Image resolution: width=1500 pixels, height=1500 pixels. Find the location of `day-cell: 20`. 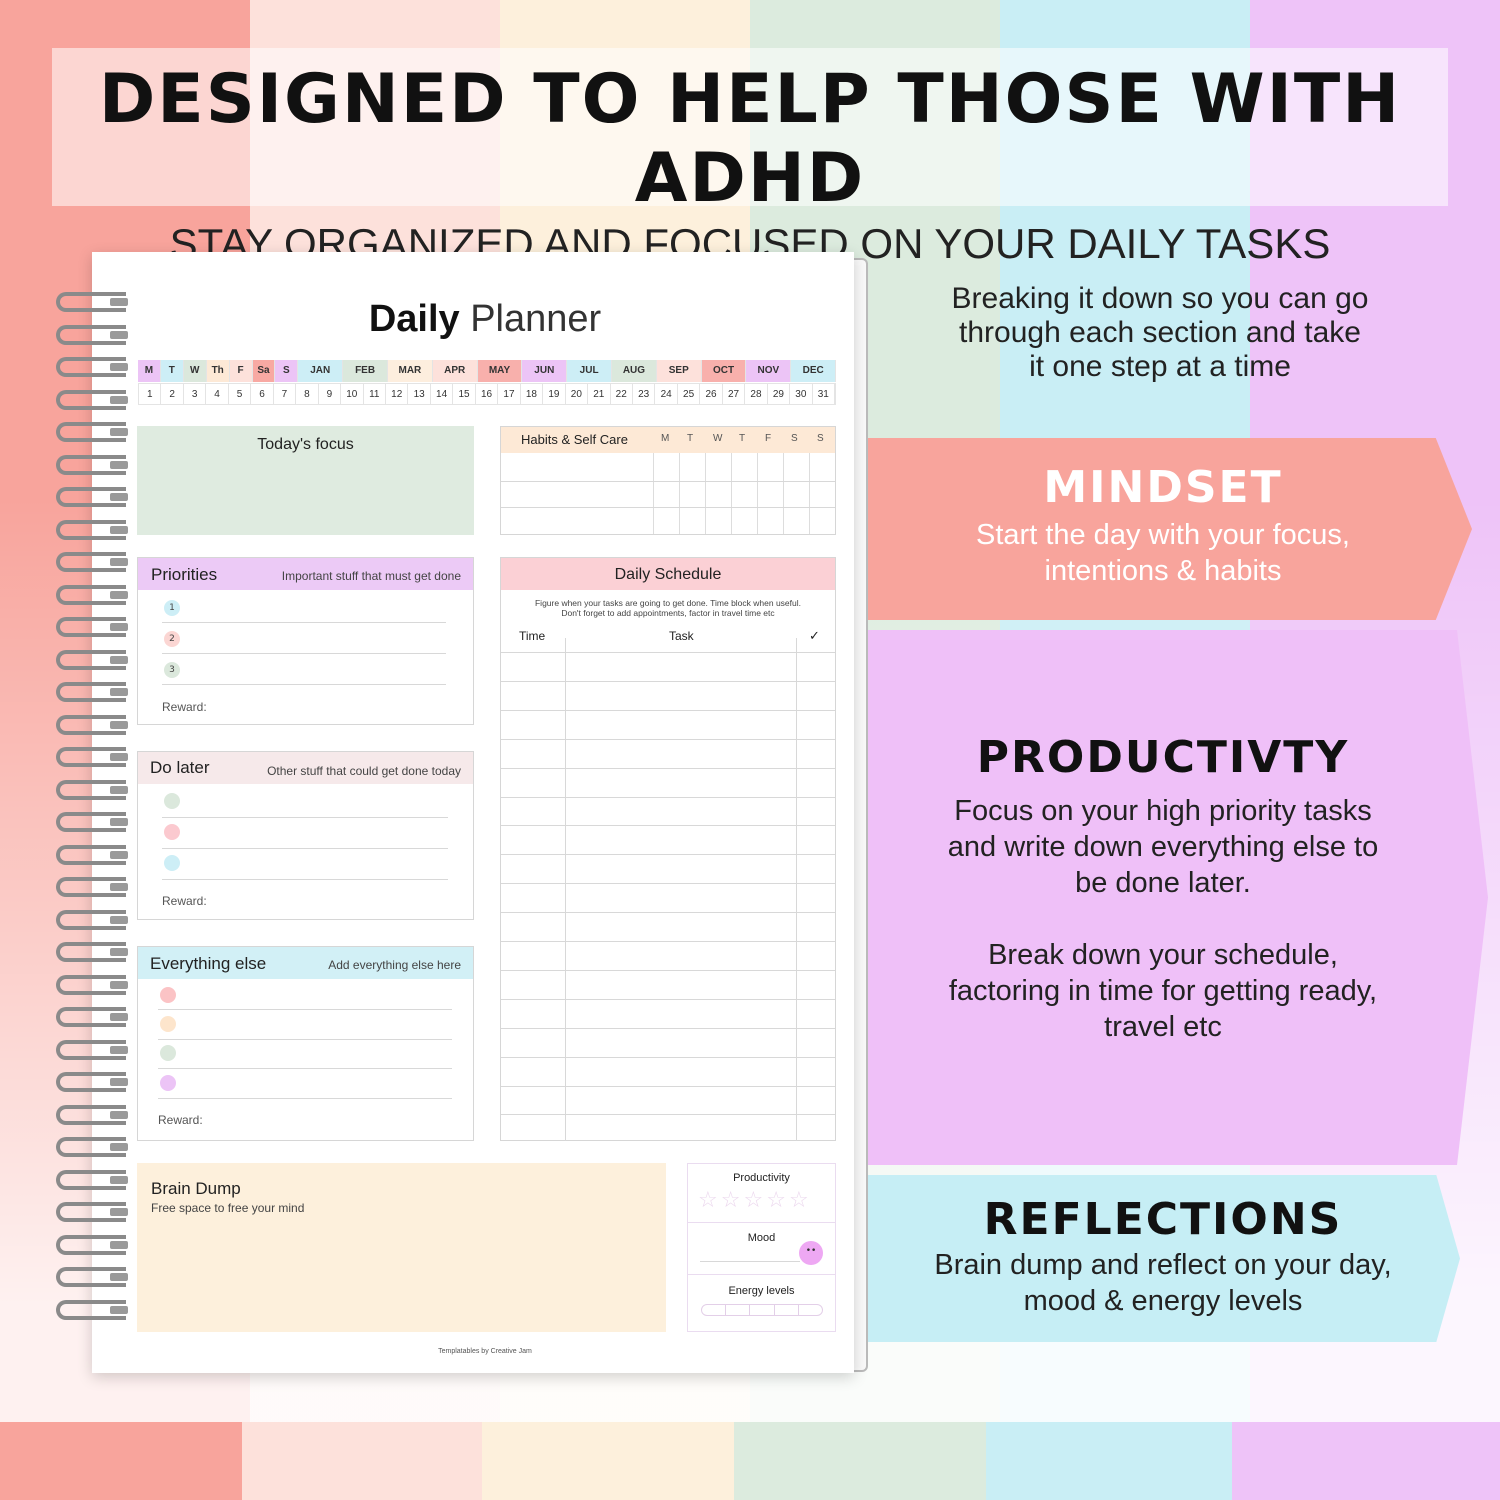

day-cell: 20 is located at coordinates (577, 394).